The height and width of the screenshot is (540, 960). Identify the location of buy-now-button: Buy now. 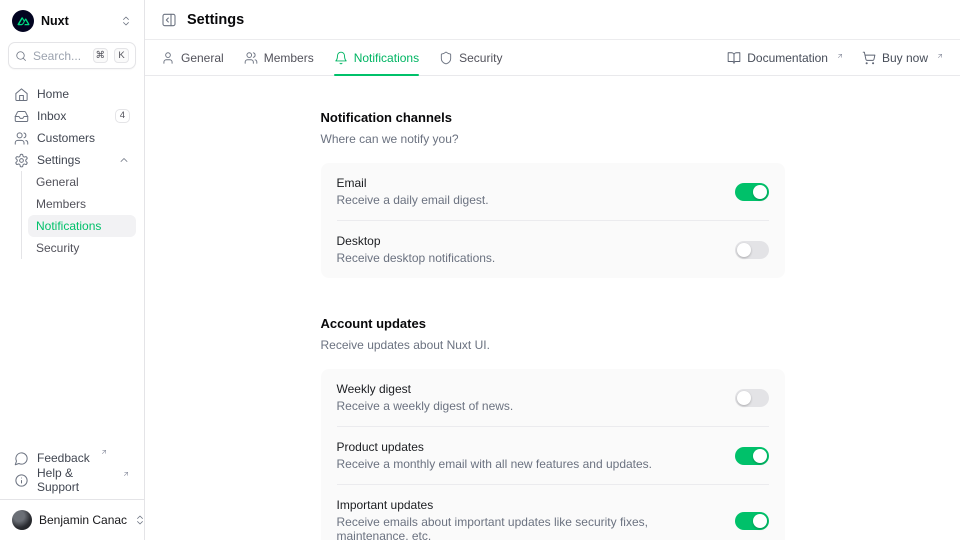
(903, 58).